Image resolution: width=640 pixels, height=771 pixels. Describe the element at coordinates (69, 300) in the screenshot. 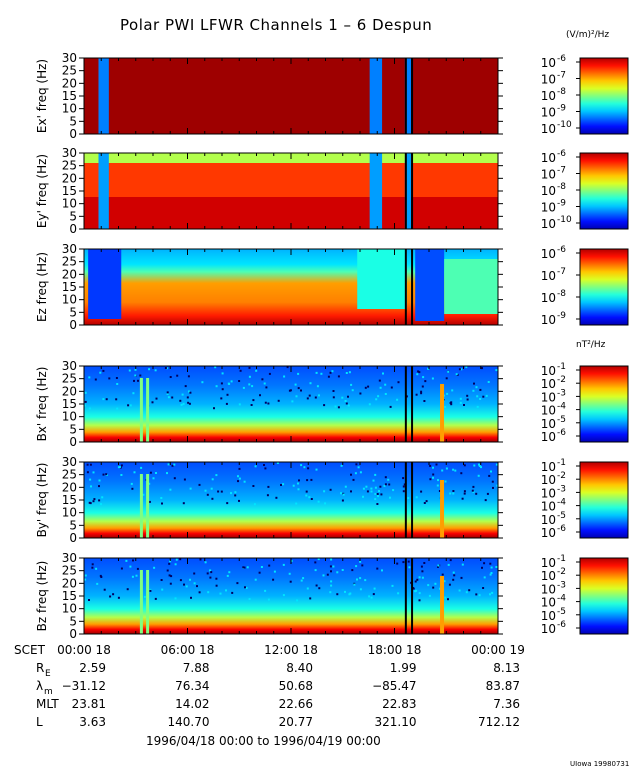

I see `y-tick-label: 10` at that location.